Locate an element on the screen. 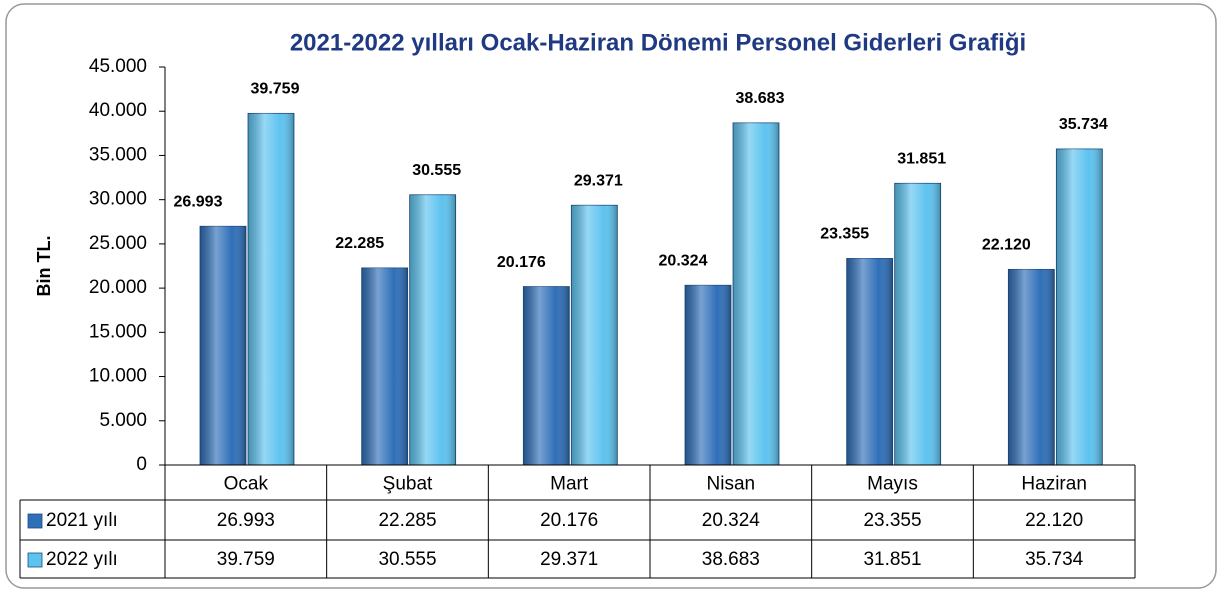 Image resolution: width=1222 pixels, height=592 pixels. data-label: 31.851 is located at coordinates (921, 159).